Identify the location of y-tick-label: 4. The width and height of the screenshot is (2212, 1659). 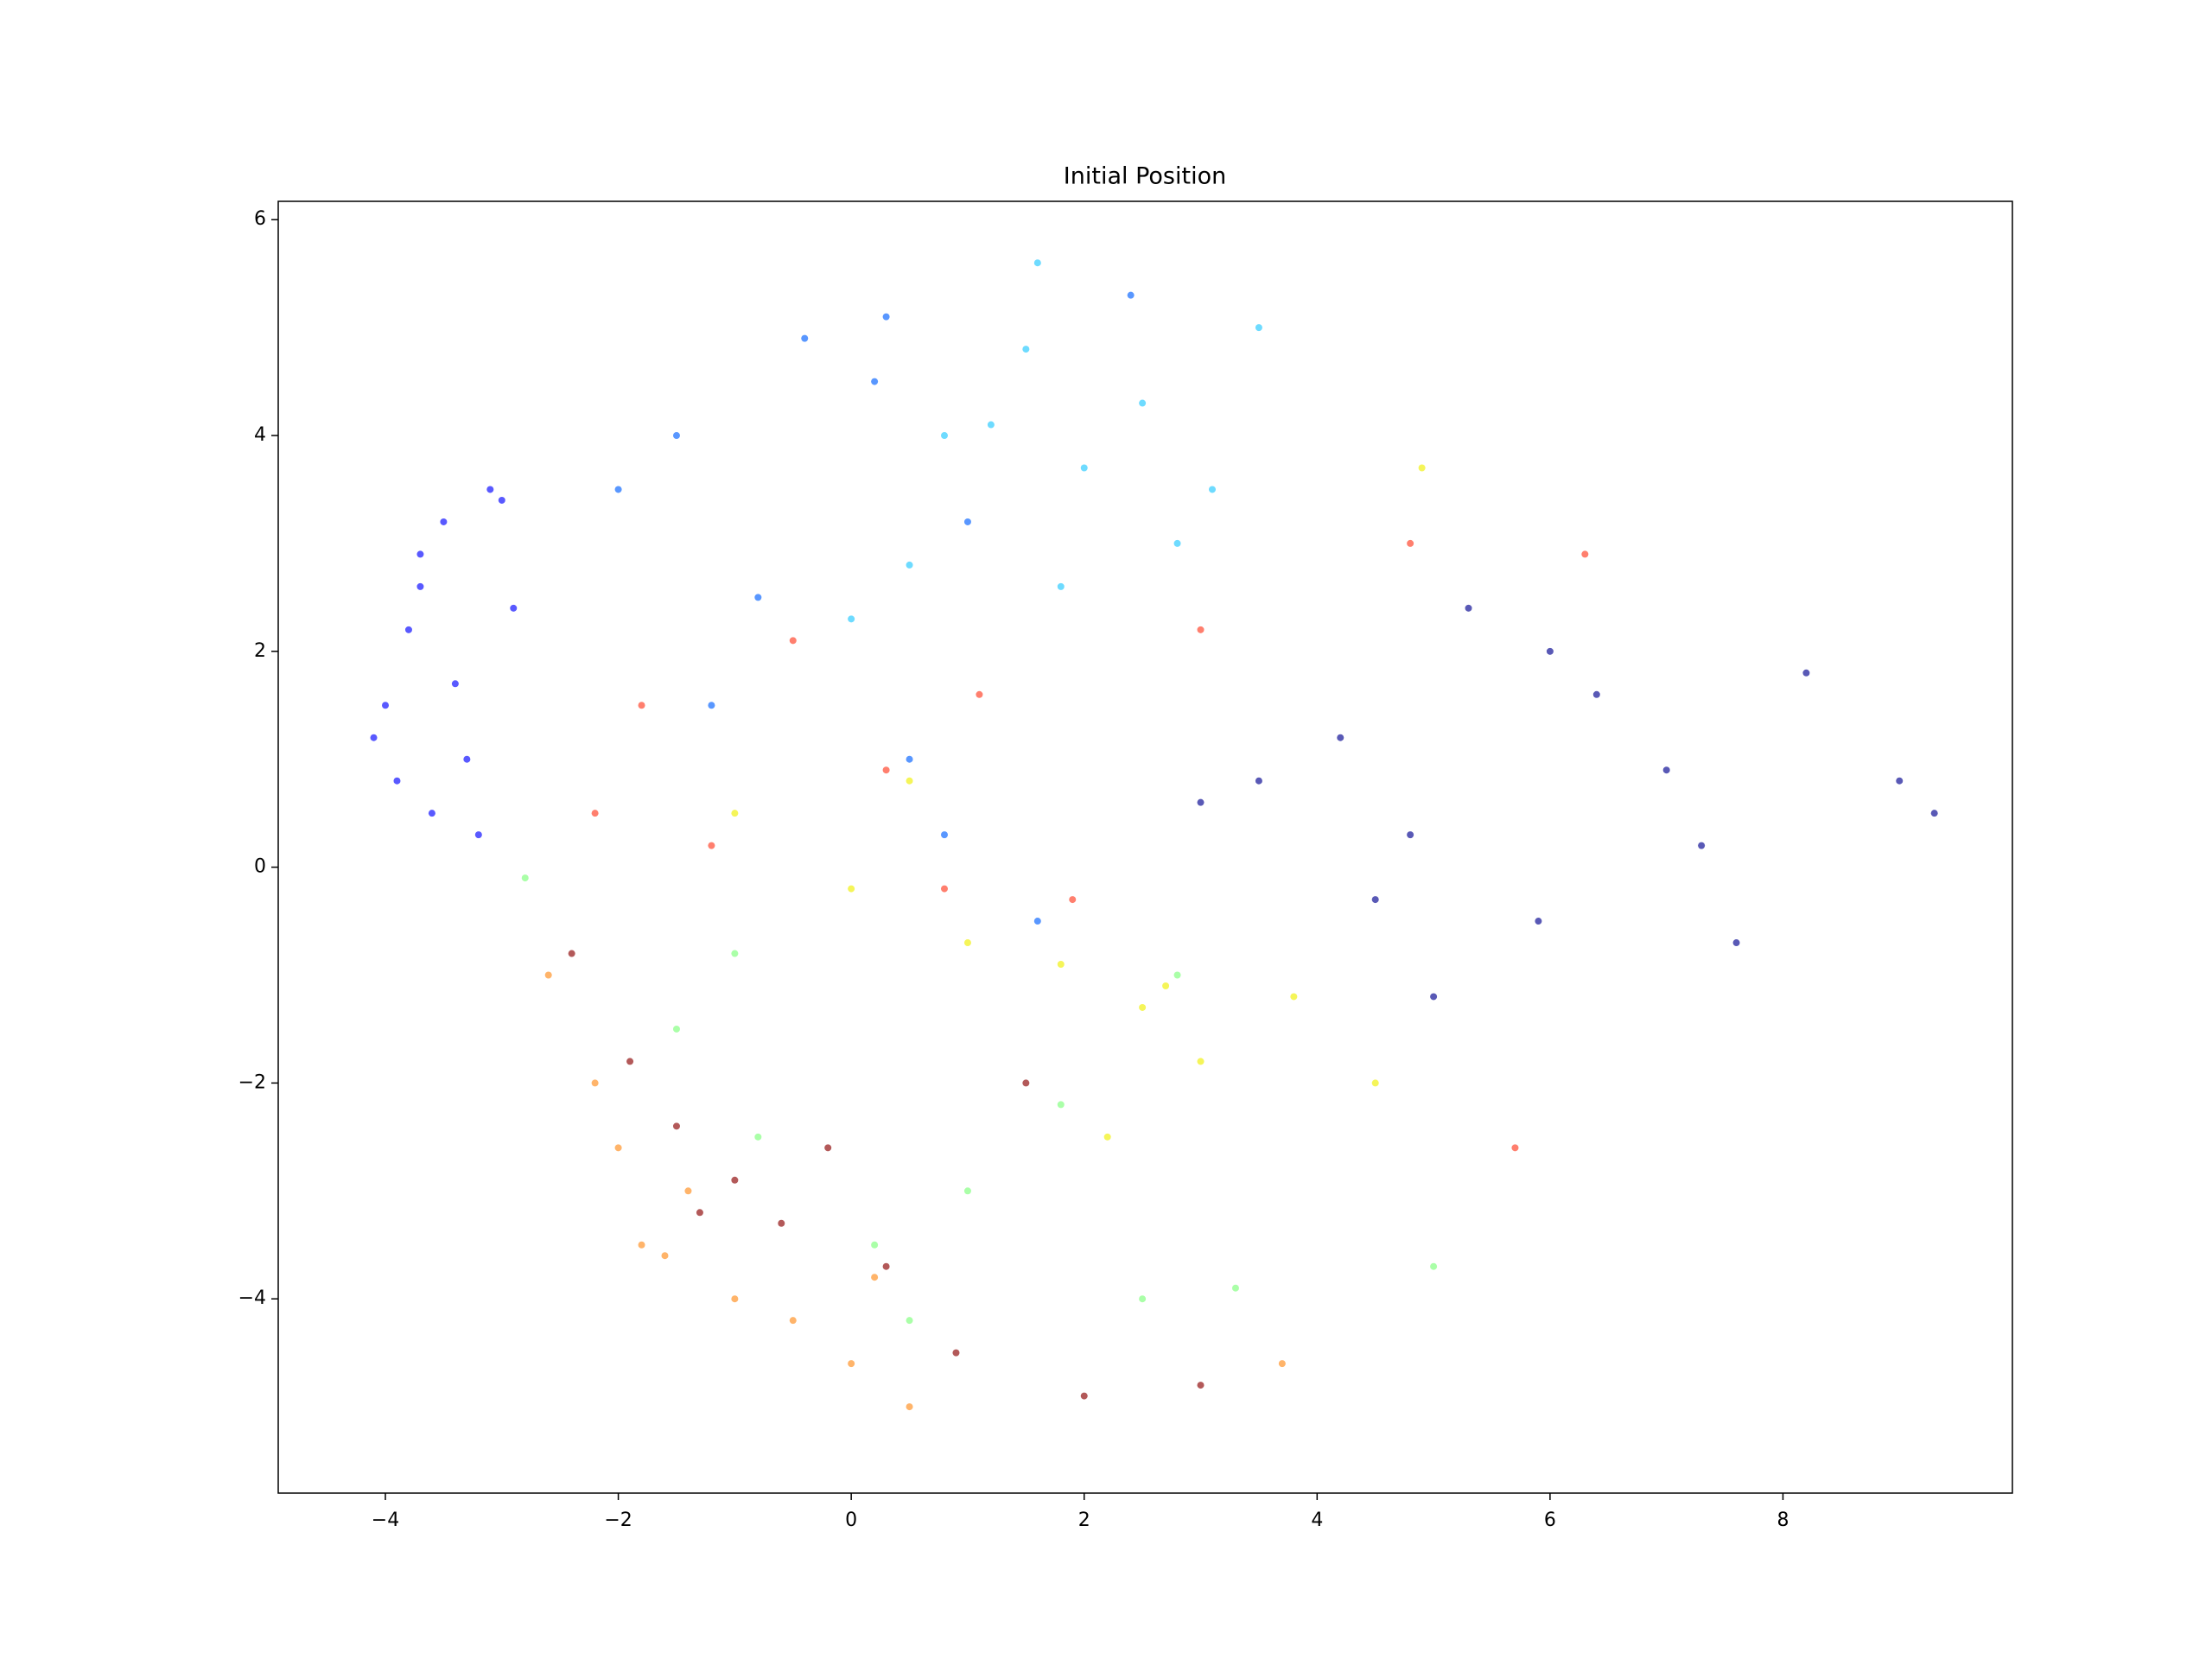
(260, 435).